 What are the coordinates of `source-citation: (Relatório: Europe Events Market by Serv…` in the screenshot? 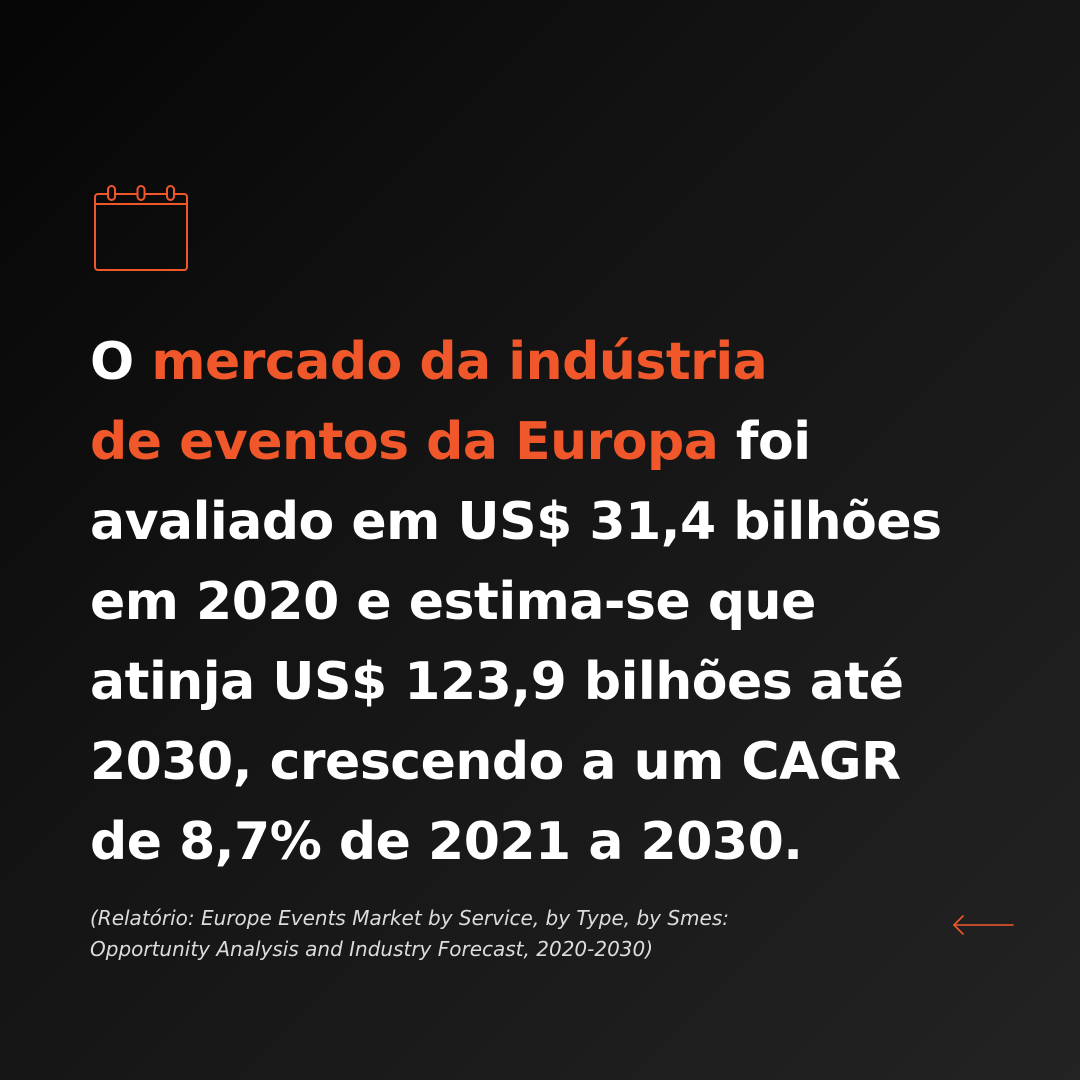 It's located at (500, 934).